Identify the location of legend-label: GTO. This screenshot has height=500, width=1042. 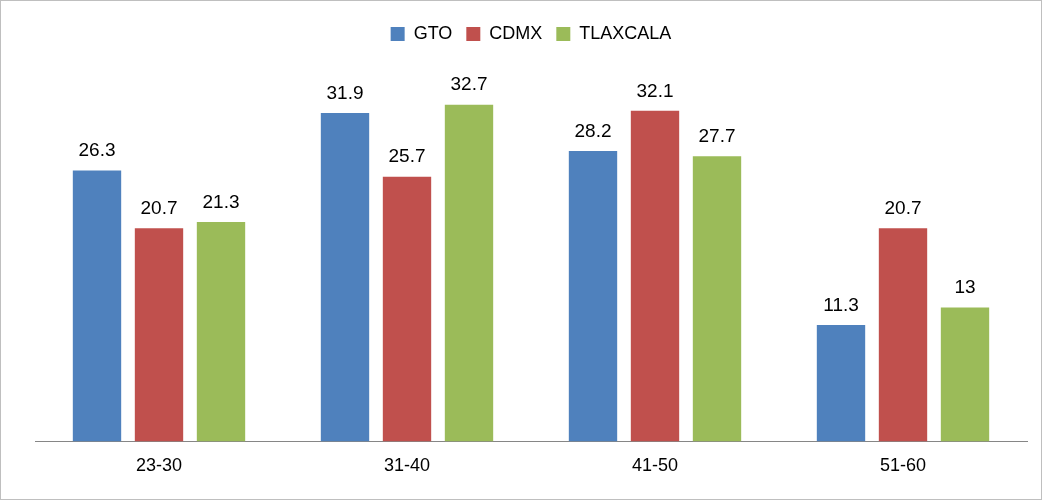
(433, 32).